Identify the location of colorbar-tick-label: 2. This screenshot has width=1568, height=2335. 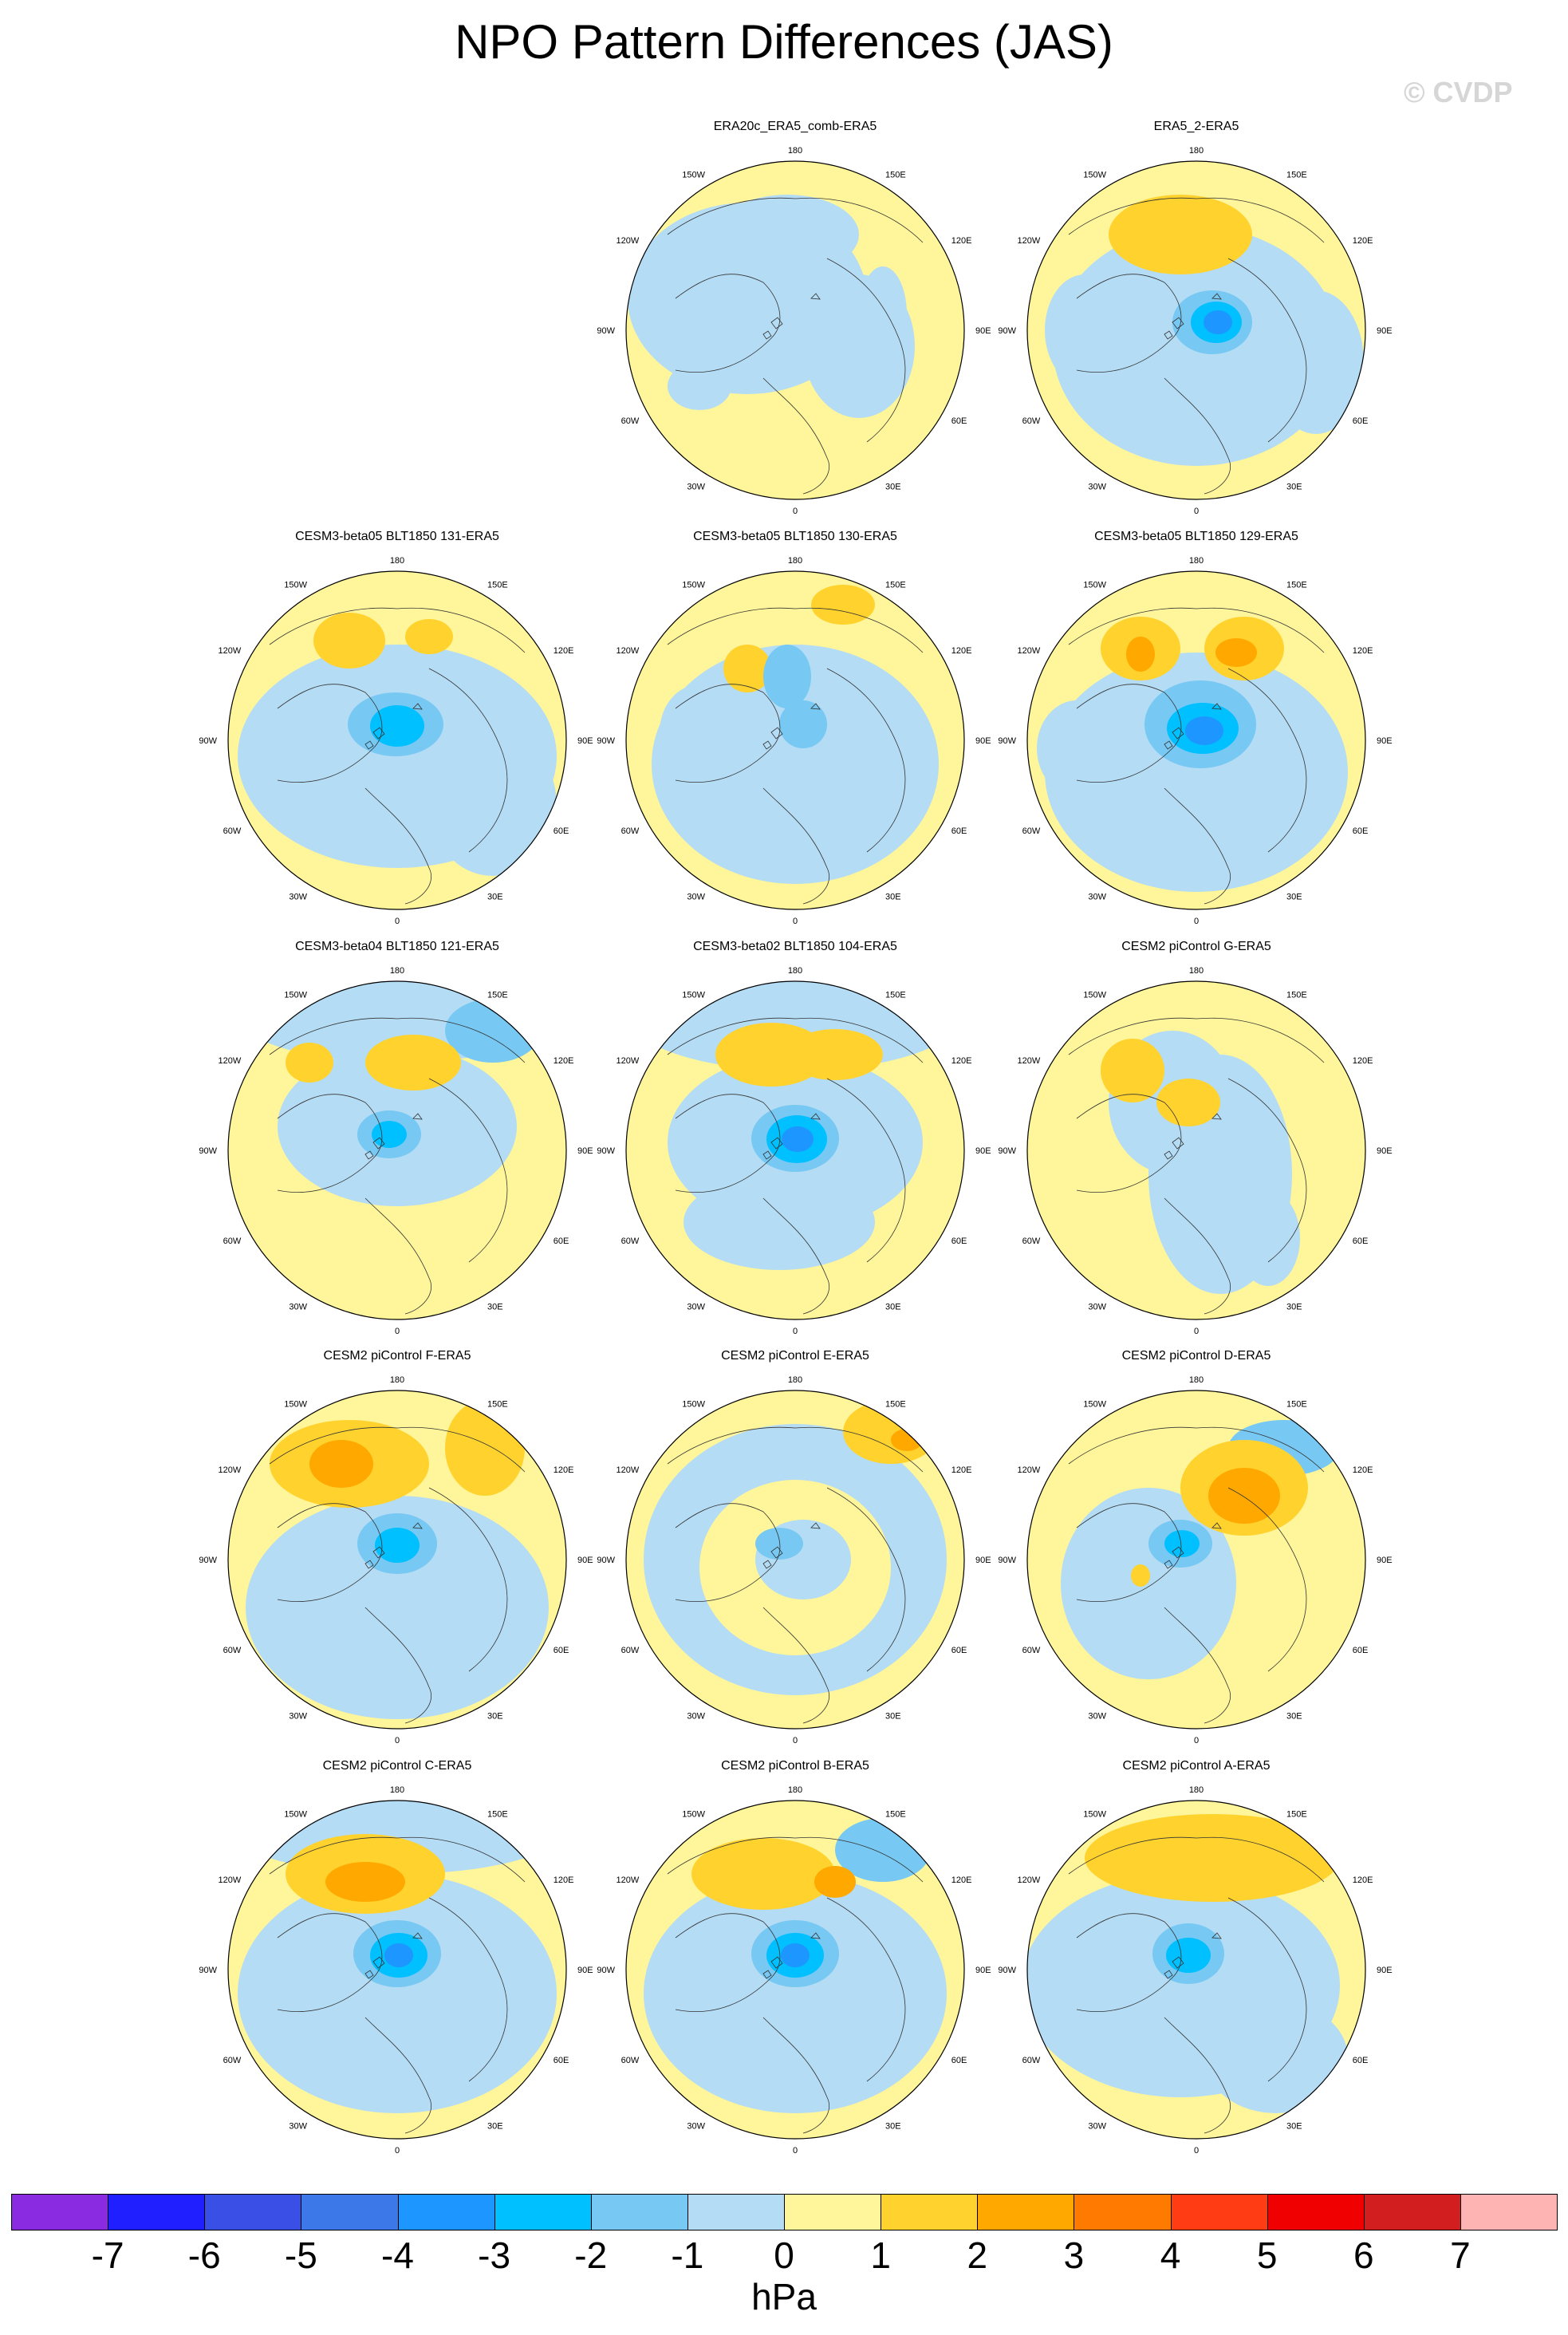
(977, 2255).